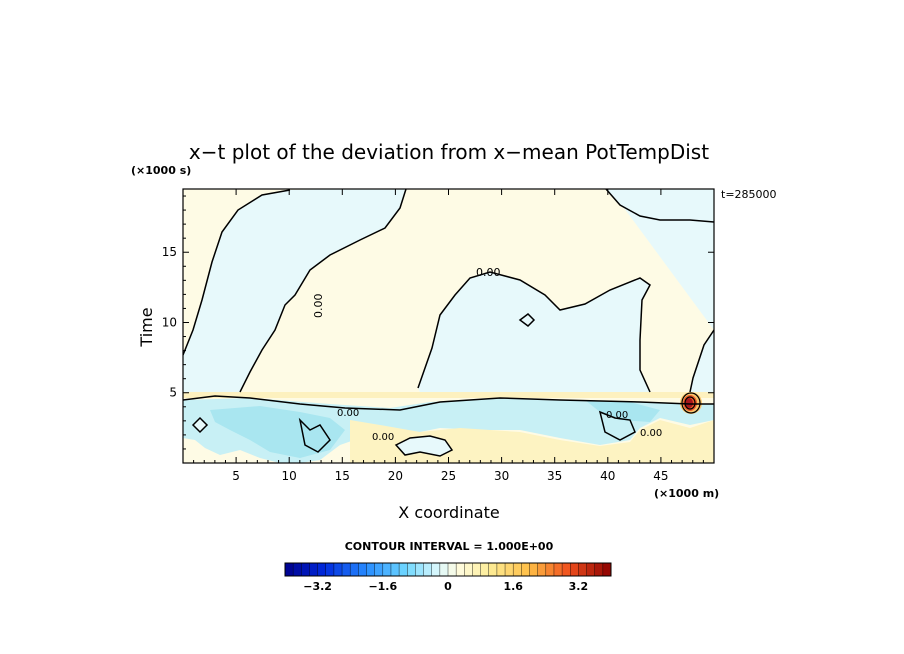 Image resolution: width=904 pixels, height=654 pixels. Describe the element at coordinates (173, 393) in the screenshot. I see `y-tick-label: 5` at that location.